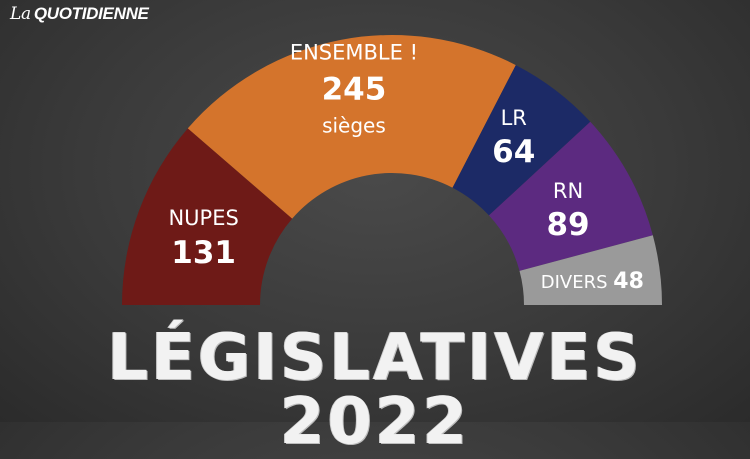 This screenshot has width=750, height=459. Describe the element at coordinates (568, 191) in the screenshot. I see `slice-name-rn: RN` at that location.